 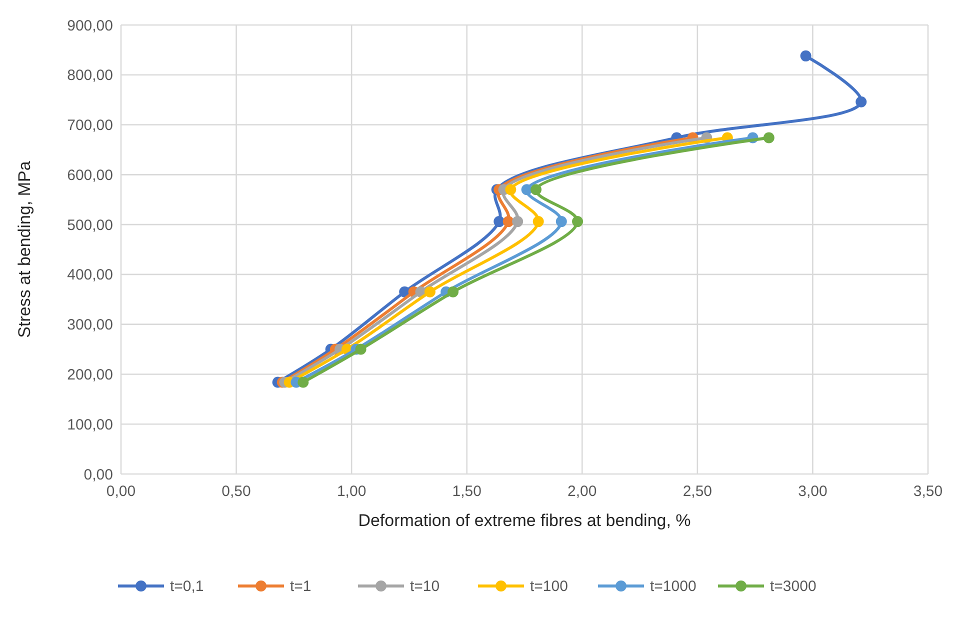 What do you see at coordinates (24, 249) in the screenshot?
I see `y-axis-title: Stress at bending, MPa` at bounding box center [24, 249].